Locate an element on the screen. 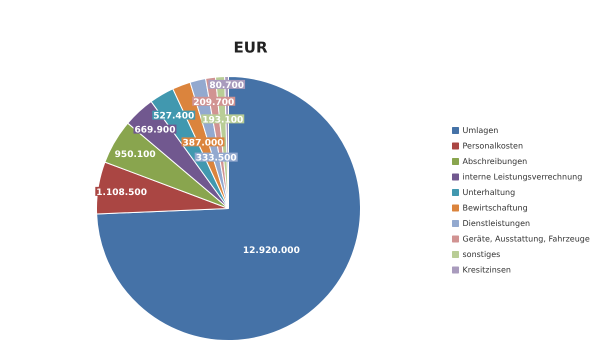 The image size is (610, 343). data-label: 527.400 is located at coordinates (173, 117).